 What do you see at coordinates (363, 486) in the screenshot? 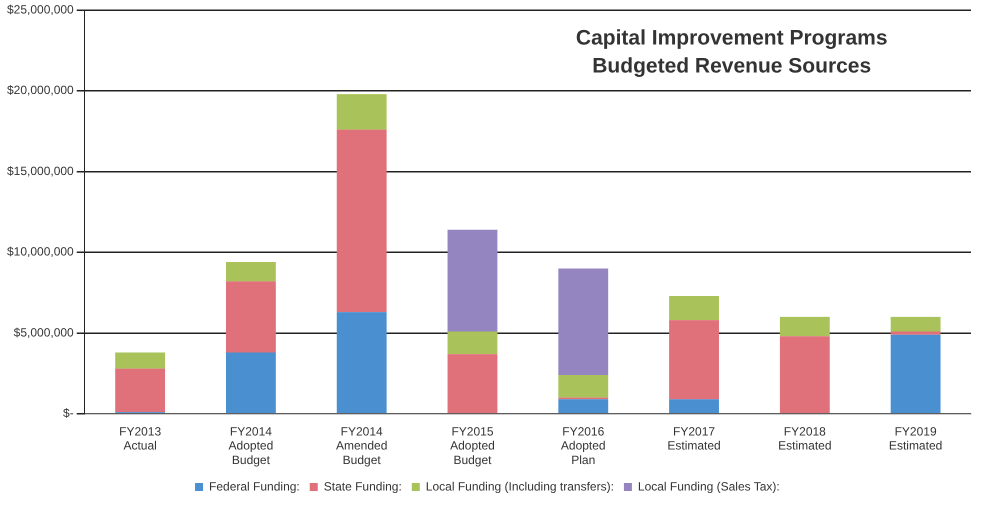
I see `legend-label: State Funding:` at bounding box center [363, 486].